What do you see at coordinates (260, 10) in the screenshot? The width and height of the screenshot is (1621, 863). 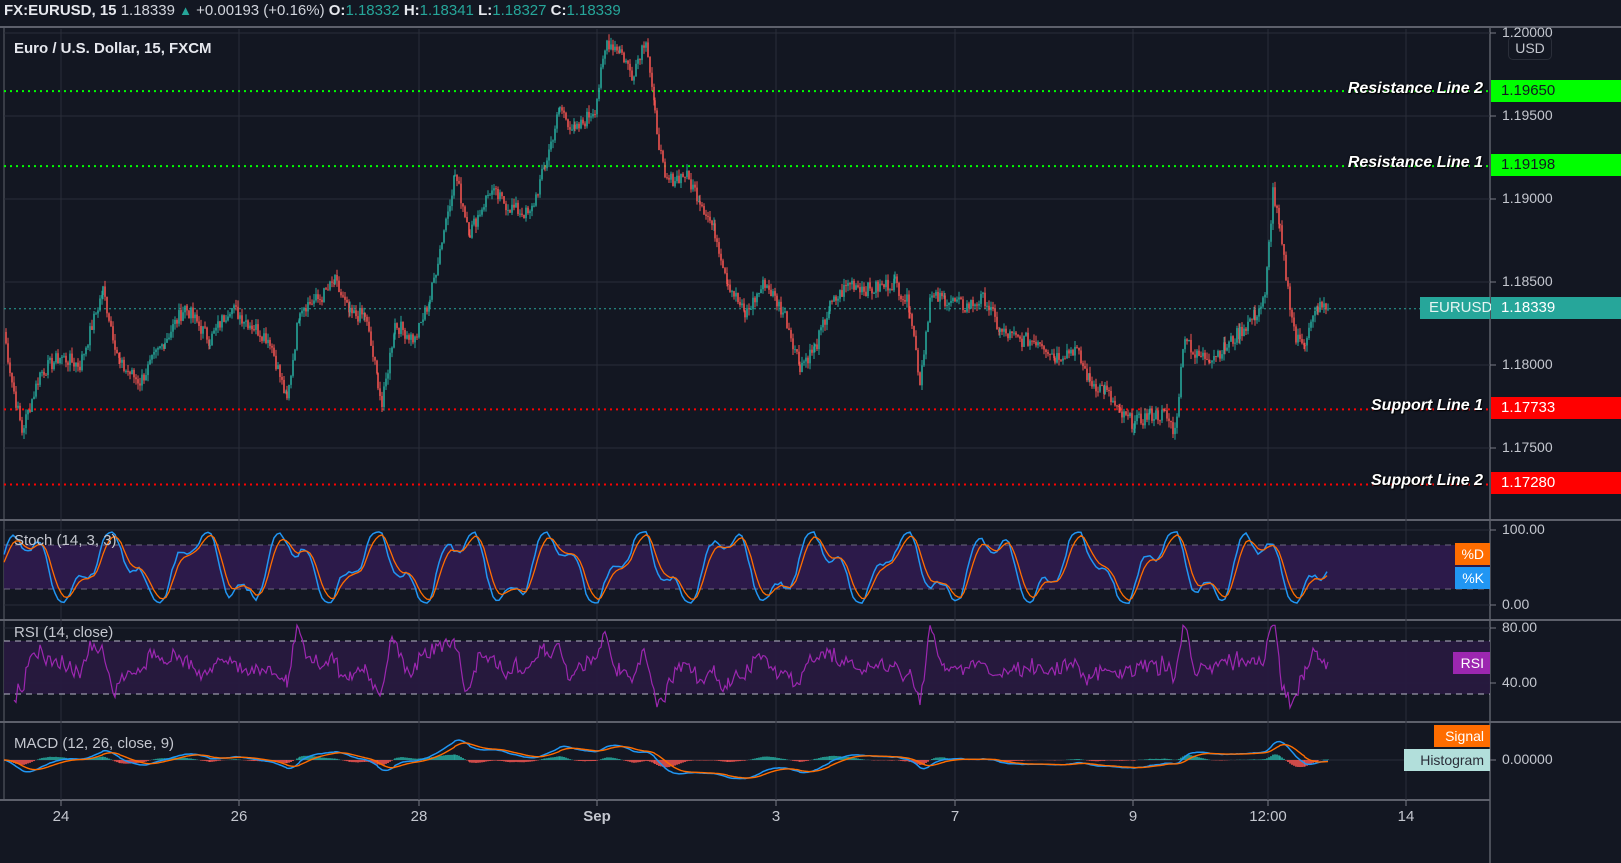 I see `price-change: +0.00193 (+0.16%)` at bounding box center [260, 10].